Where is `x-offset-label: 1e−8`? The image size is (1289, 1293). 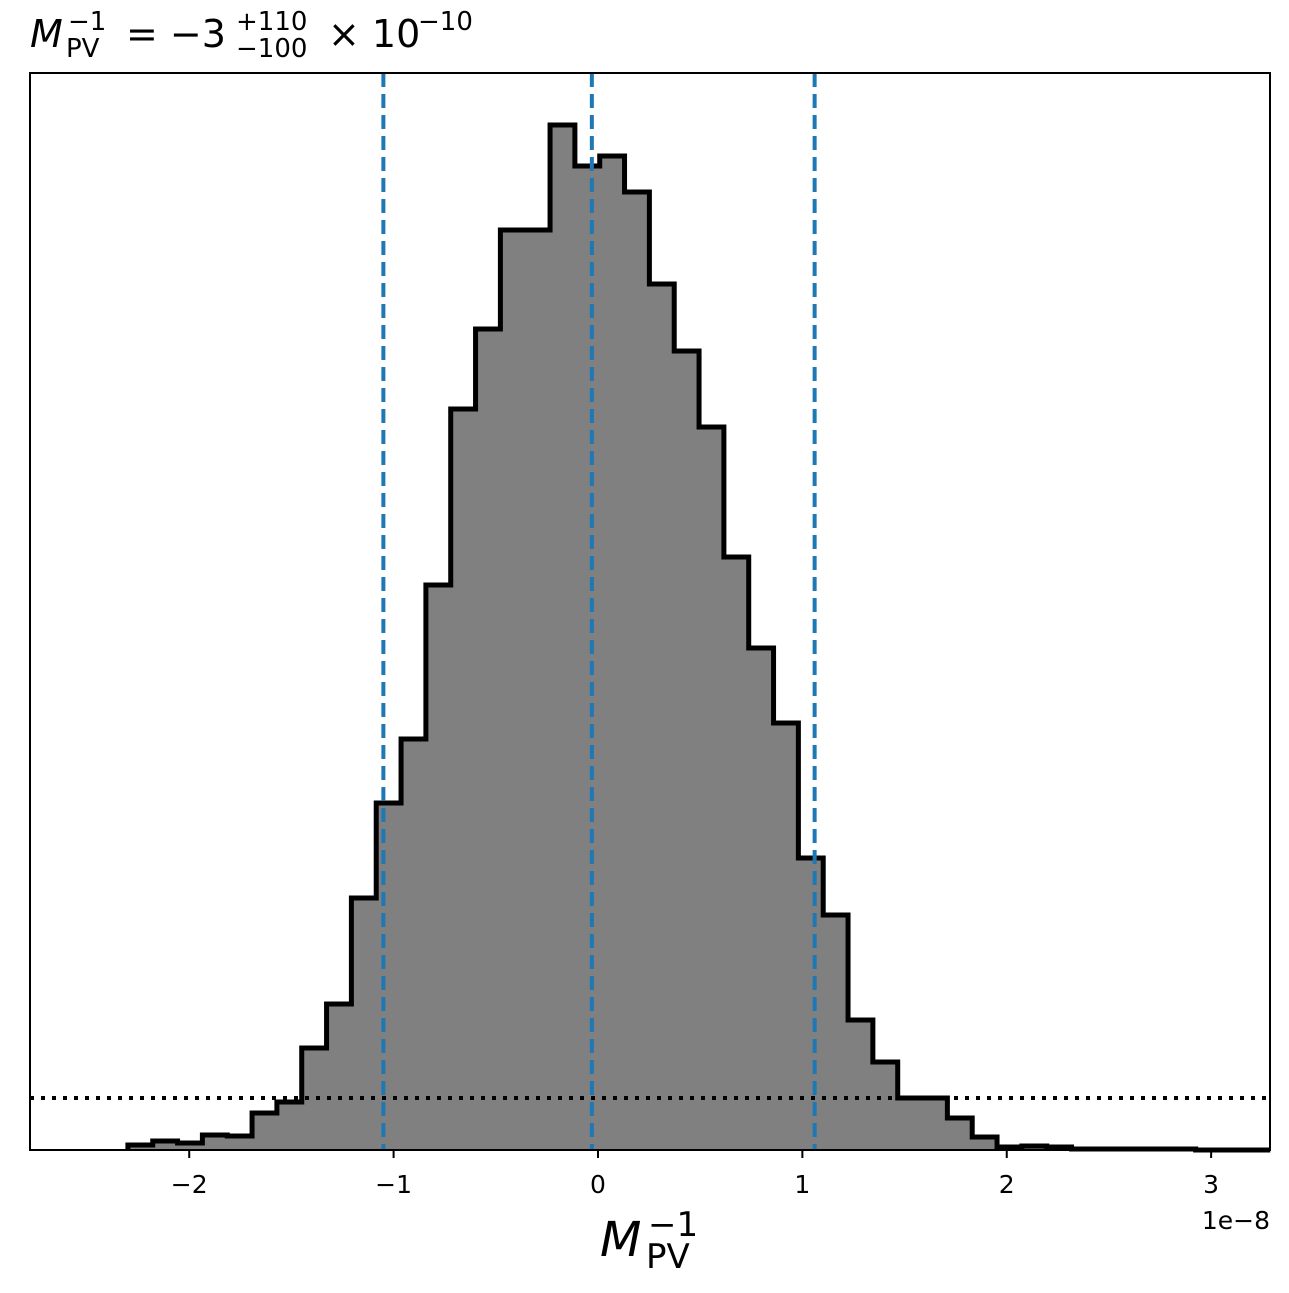
x-offset-label: 1e−8 is located at coordinates (1236, 1220).